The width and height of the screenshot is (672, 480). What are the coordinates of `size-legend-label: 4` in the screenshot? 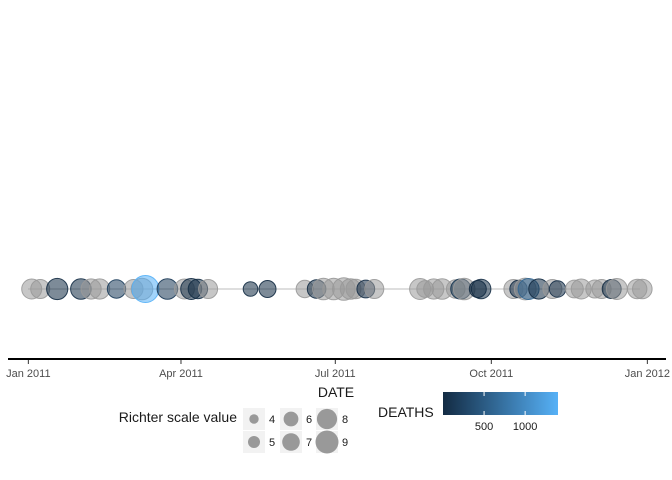 It's located at (272, 420).